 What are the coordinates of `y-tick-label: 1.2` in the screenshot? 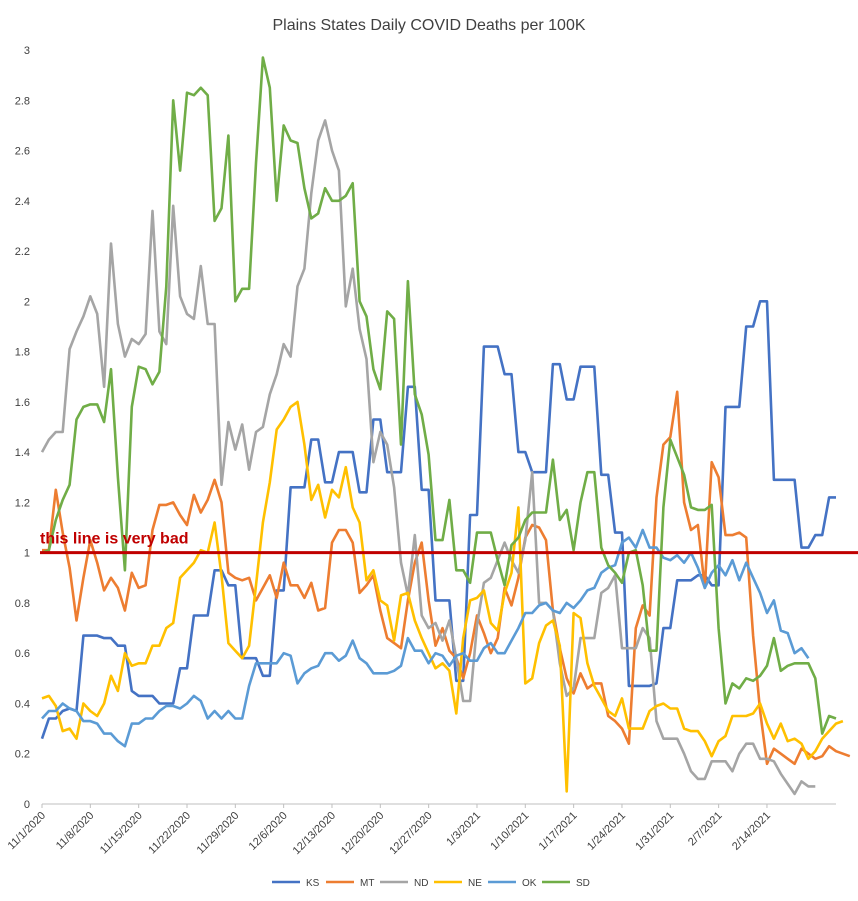 It's located at (22, 503).